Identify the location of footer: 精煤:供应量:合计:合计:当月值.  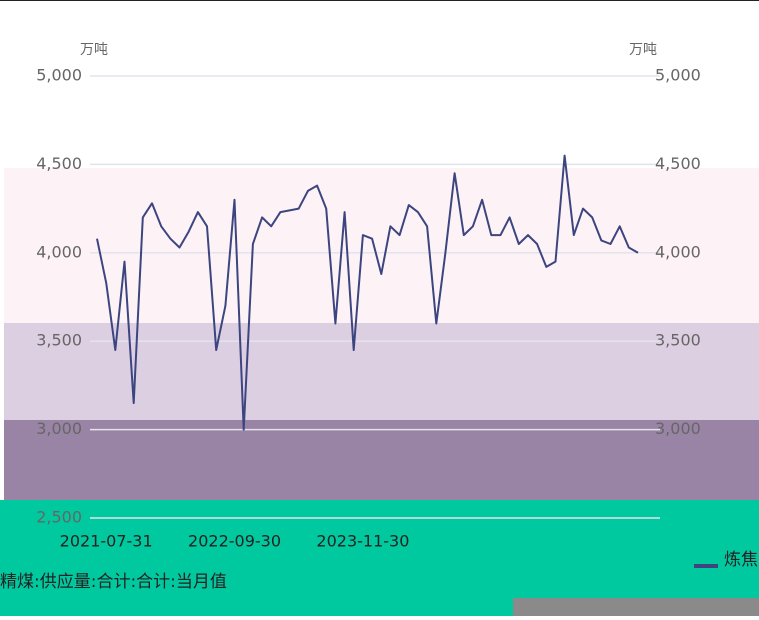
(113, 582).